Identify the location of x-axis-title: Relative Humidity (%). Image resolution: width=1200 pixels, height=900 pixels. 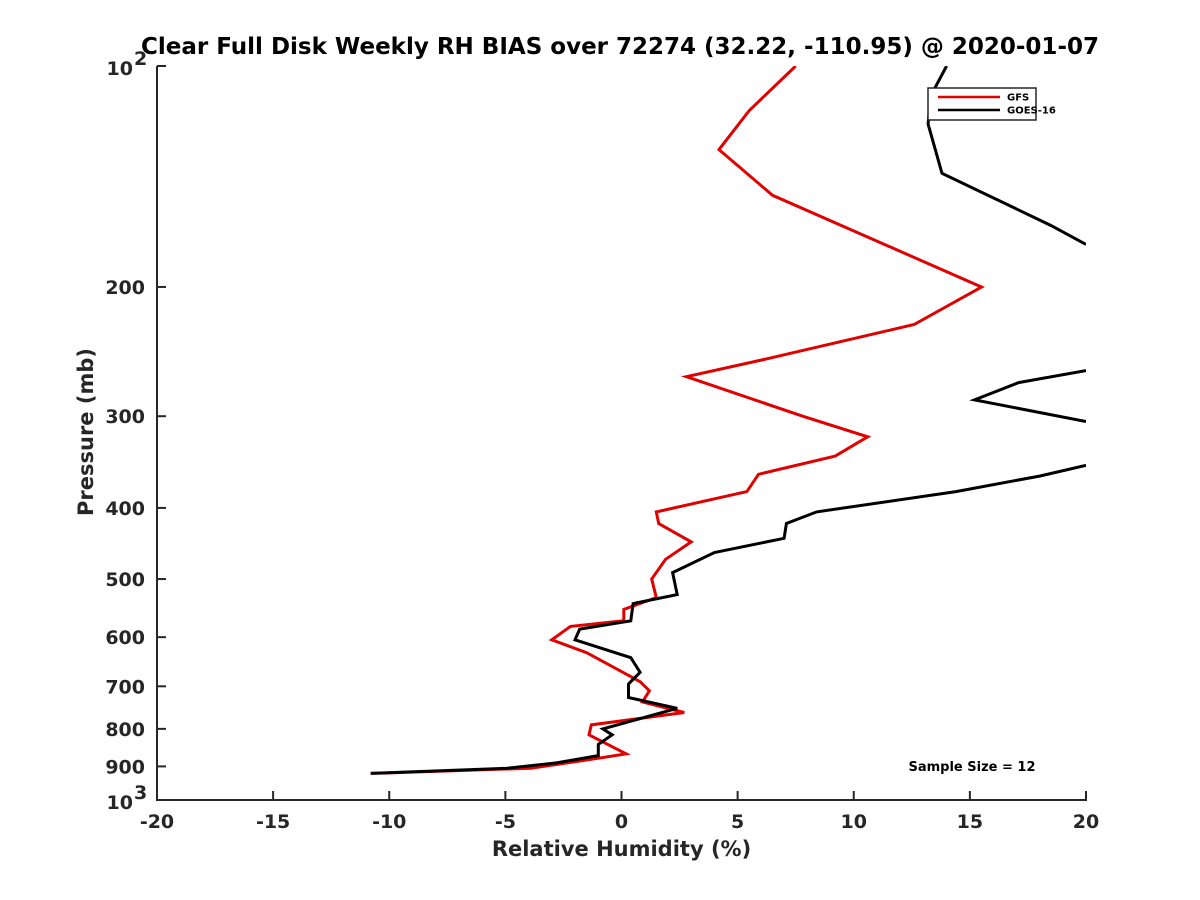
(621, 849).